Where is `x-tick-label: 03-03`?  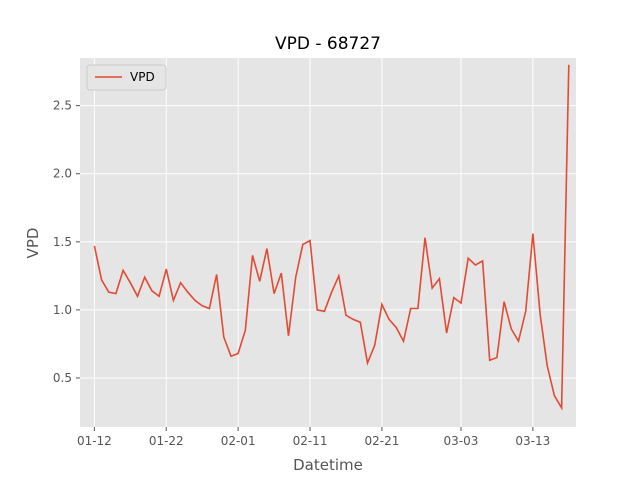 x-tick-label: 03-03 is located at coordinates (461, 441).